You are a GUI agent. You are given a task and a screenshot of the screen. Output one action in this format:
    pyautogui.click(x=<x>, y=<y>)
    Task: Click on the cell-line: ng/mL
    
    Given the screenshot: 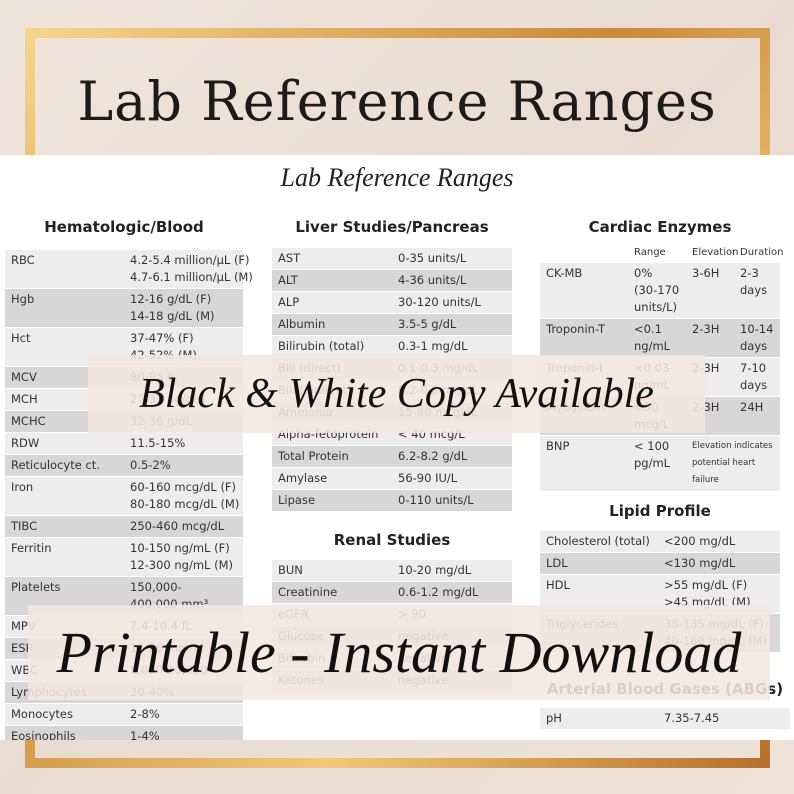 What is the action you would take?
    pyautogui.click(x=652, y=346)
    